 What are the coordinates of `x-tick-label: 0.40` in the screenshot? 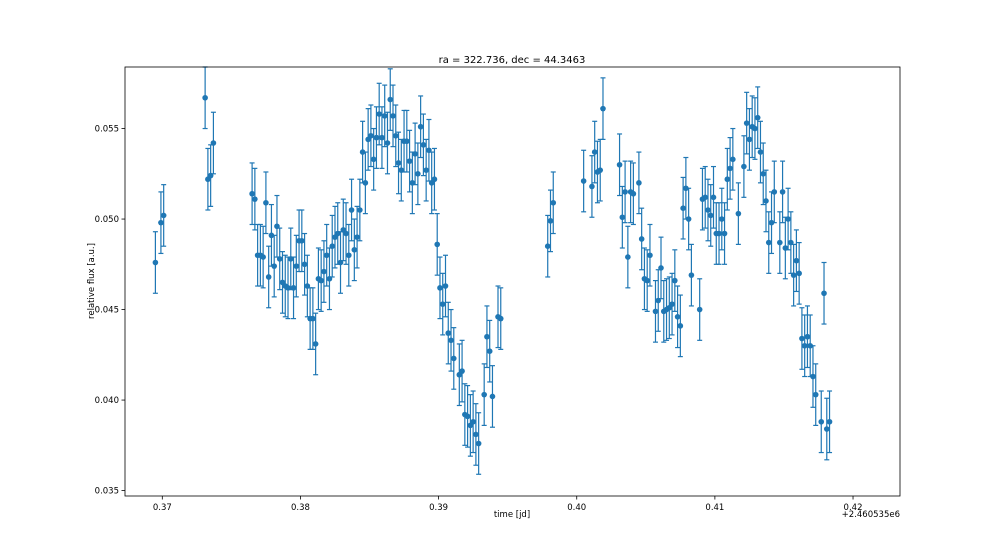 It's located at (576, 508).